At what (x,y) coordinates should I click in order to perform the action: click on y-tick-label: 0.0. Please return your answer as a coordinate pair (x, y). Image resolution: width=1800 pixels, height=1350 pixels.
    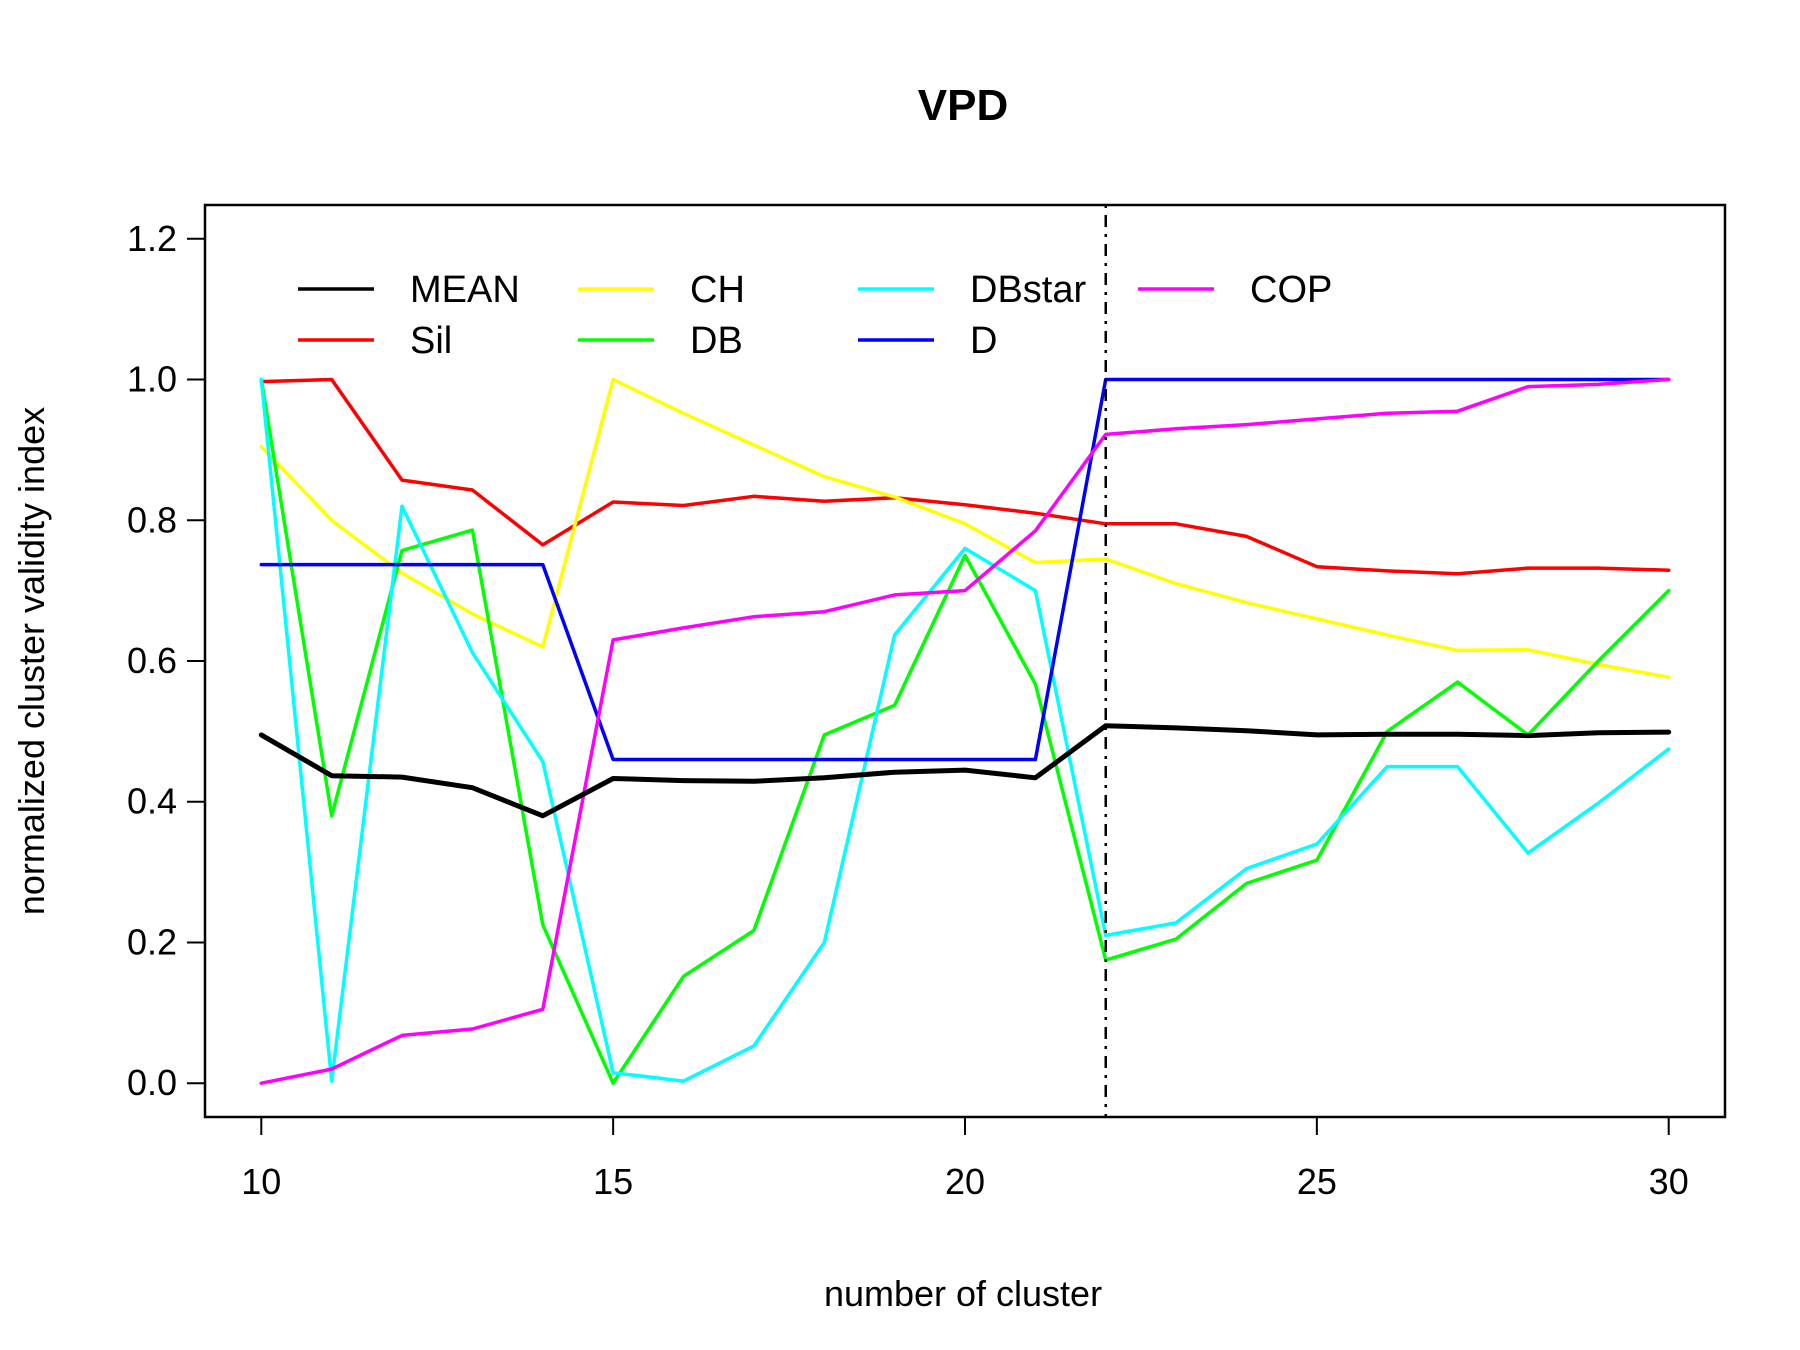
    Looking at the image, I should click on (152, 1082).